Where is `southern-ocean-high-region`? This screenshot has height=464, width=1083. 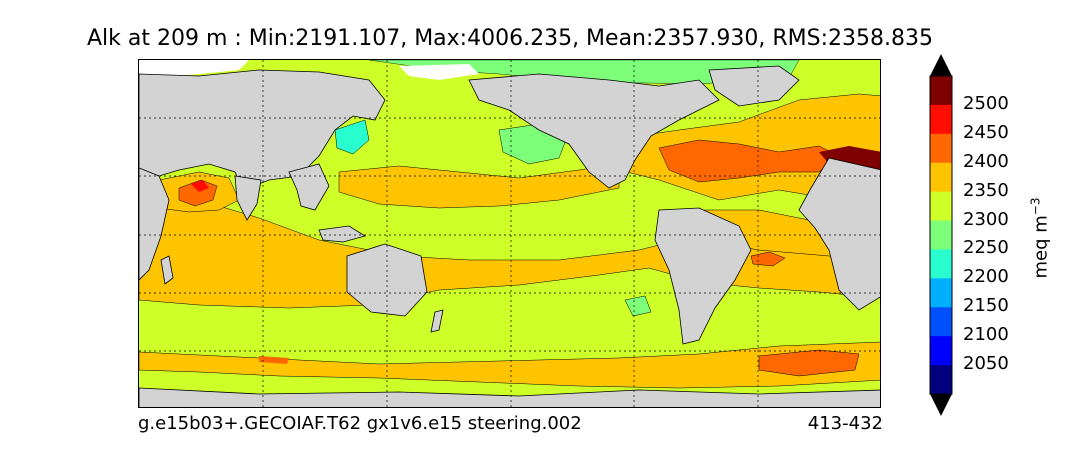 southern-ocean-high-region is located at coordinates (809, 363).